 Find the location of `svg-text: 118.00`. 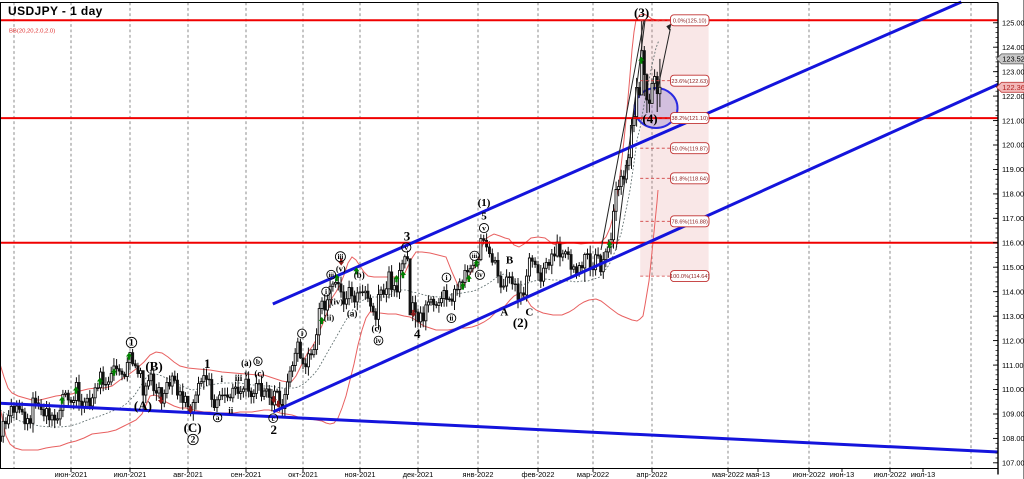

svg-text: 118.00 is located at coordinates (1013, 194).